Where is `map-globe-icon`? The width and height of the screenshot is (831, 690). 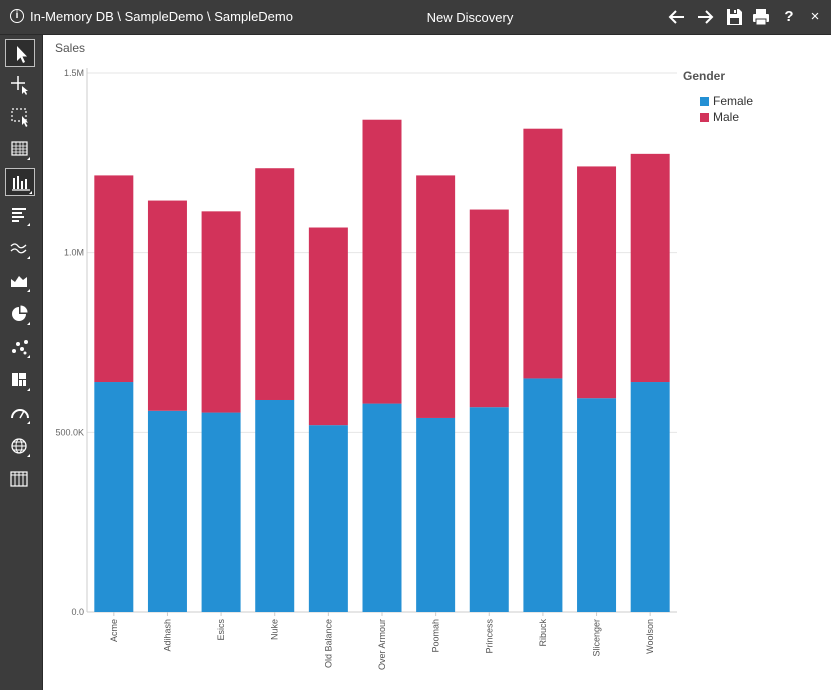 map-globe-icon is located at coordinates (20, 446).